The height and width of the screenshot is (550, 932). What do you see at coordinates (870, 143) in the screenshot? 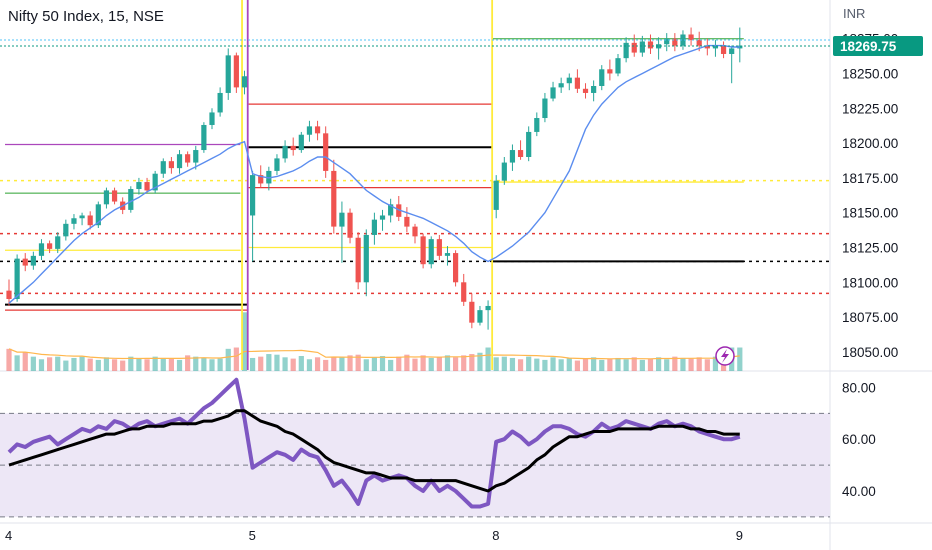
I see `price-tick-label: 18200.00` at bounding box center [870, 143].